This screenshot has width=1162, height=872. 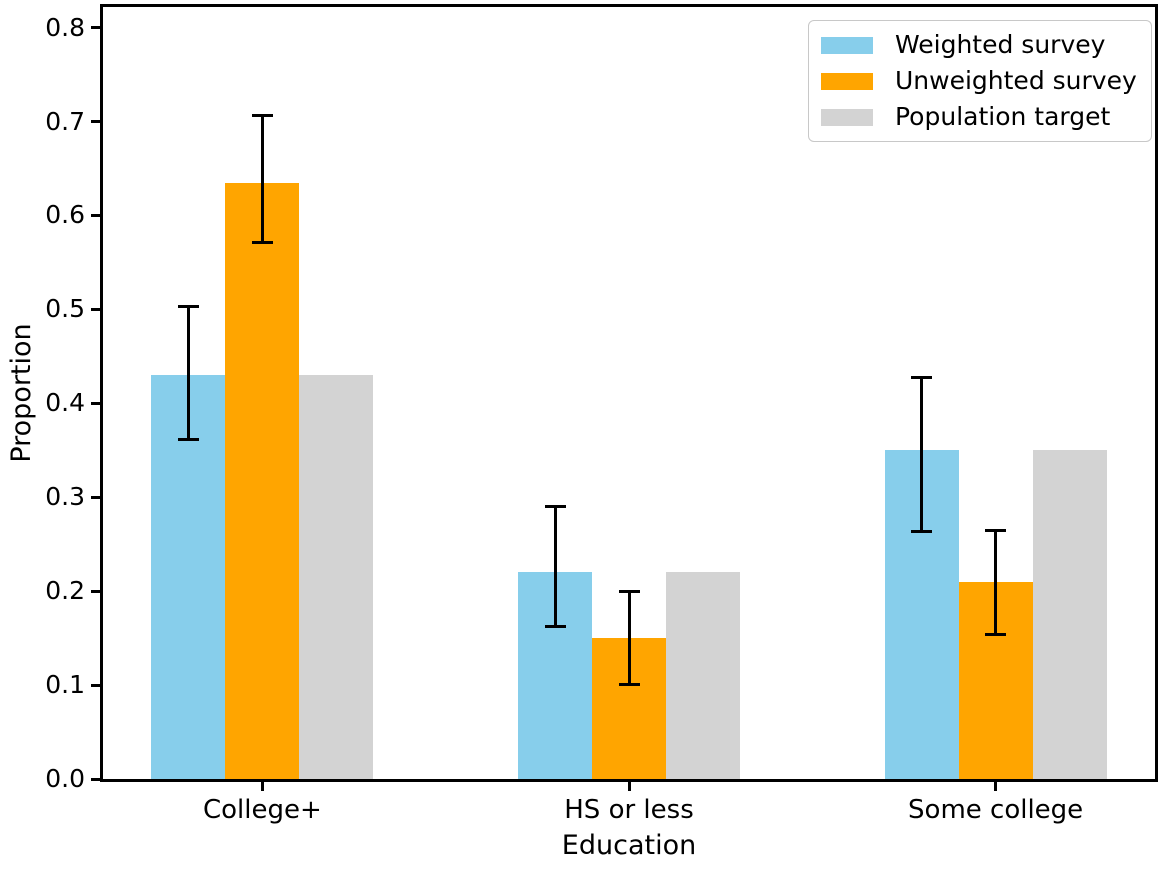 What do you see at coordinates (629, 845) in the screenshot?
I see `x-axis-label: Education` at bounding box center [629, 845].